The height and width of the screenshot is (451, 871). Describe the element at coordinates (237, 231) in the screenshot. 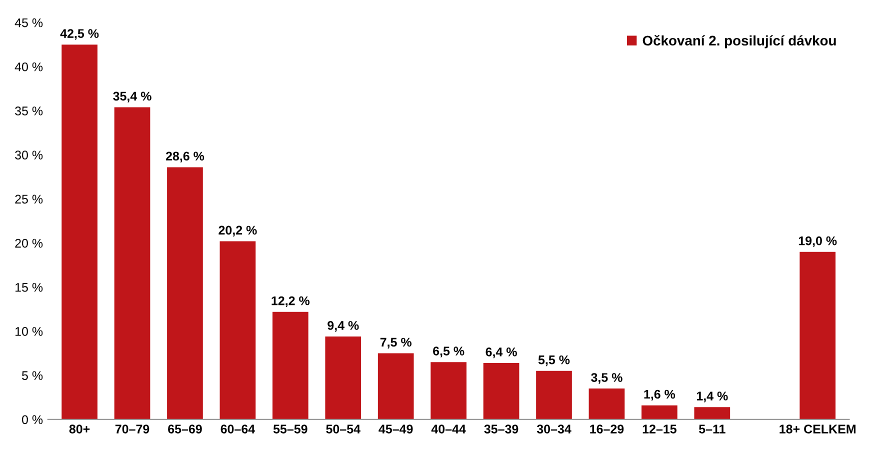

I see `data-label: 20,2 %` at that location.